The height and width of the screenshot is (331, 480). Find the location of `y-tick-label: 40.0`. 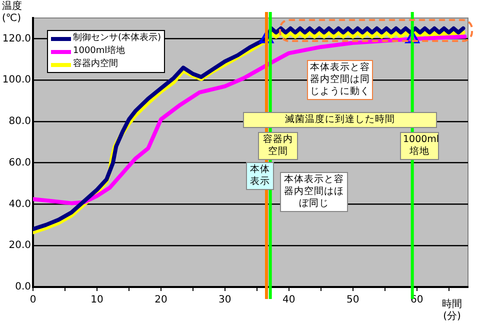

y-tick-label: 40.0 is located at coordinates (19, 204).